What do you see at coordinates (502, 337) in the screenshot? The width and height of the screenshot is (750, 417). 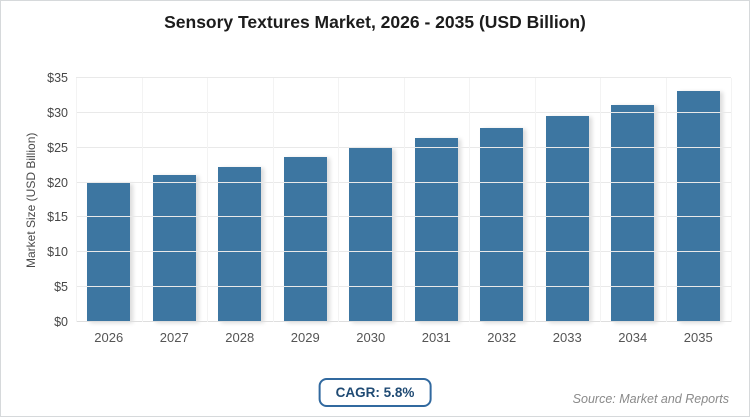 I see `x-tick-label: 2032` at bounding box center [502, 337].